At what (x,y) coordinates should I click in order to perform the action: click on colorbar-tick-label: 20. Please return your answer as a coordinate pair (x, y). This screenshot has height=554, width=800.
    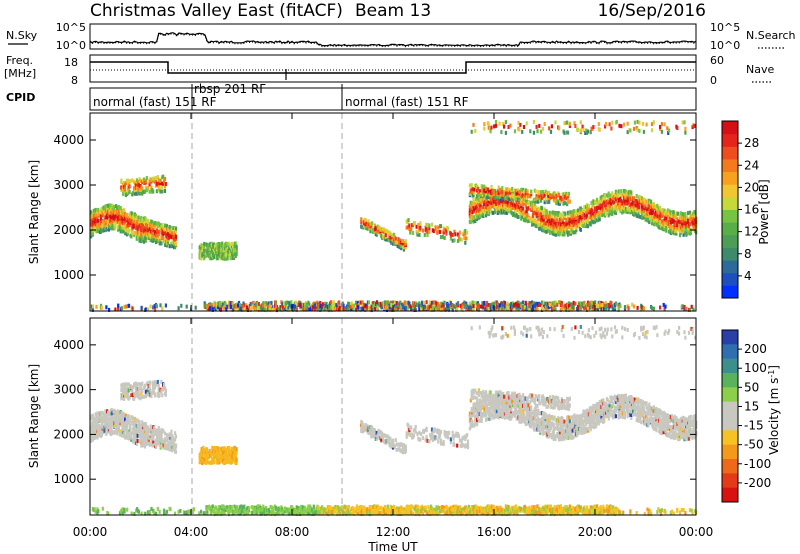
    Looking at the image, I should click on (751, 187).